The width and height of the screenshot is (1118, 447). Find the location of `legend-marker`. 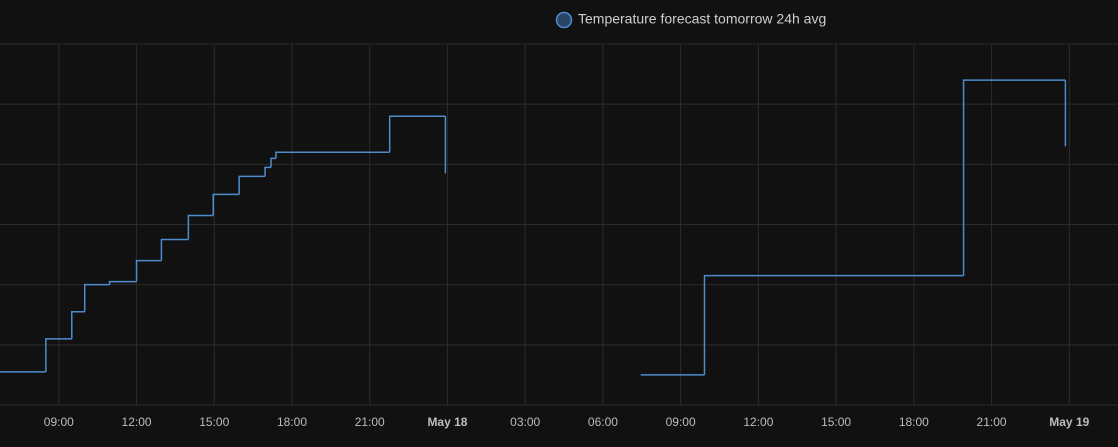

legend-marker is located at coordinates (564, 20).